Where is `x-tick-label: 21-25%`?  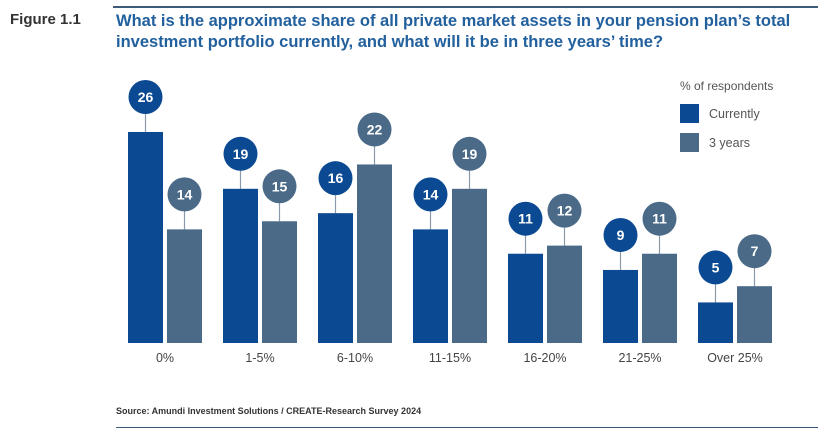
x-tick-label: 21-25% is located at coordinates (639, 358).